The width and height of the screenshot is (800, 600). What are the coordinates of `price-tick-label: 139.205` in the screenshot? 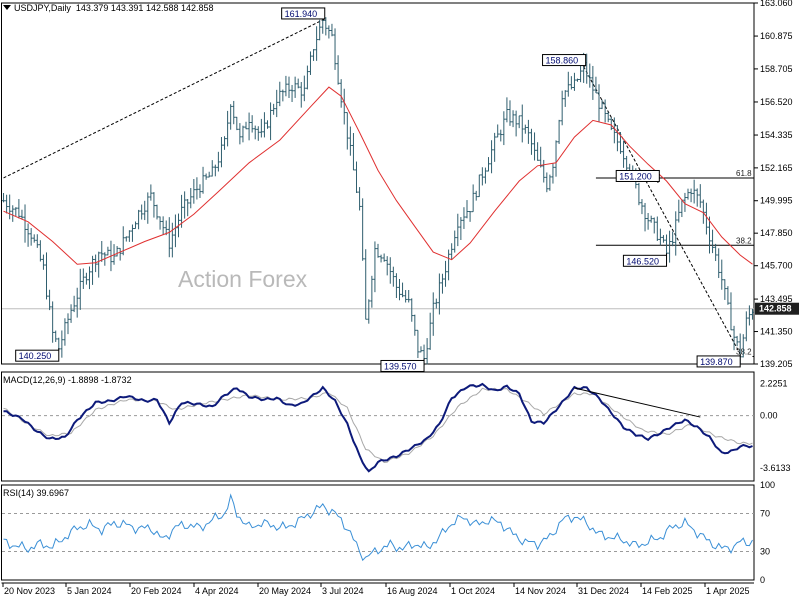 It's located at (776, 364).